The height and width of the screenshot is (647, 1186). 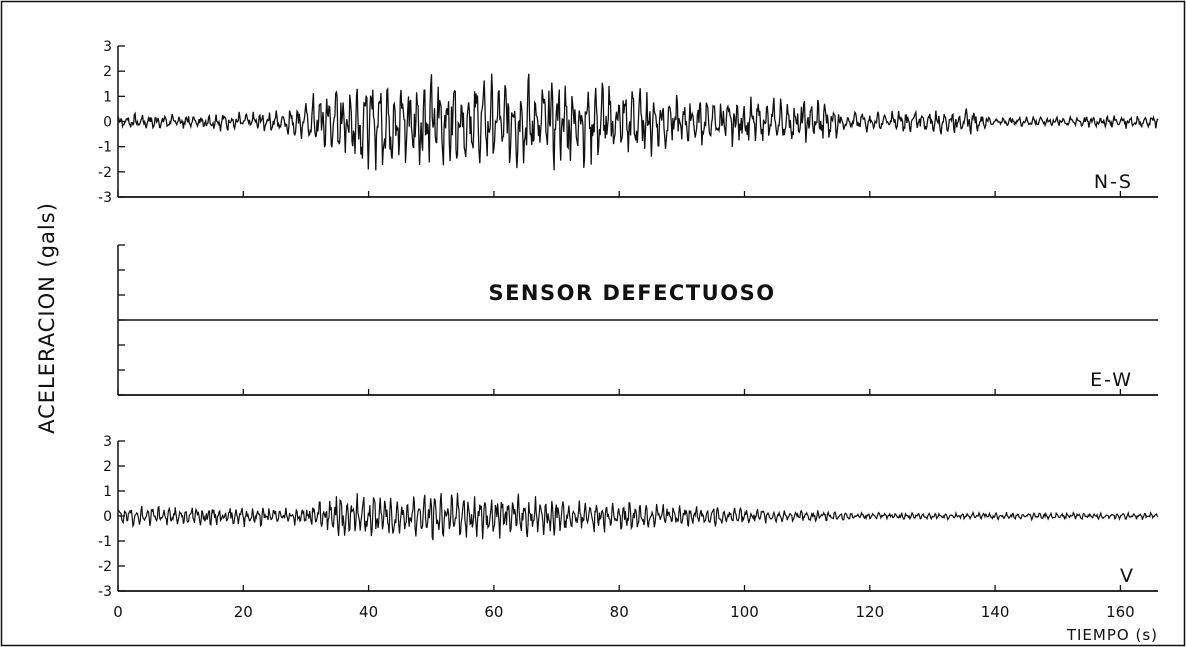 I want to click on x-tick-label-60: 60, so click(x=493, y=612).